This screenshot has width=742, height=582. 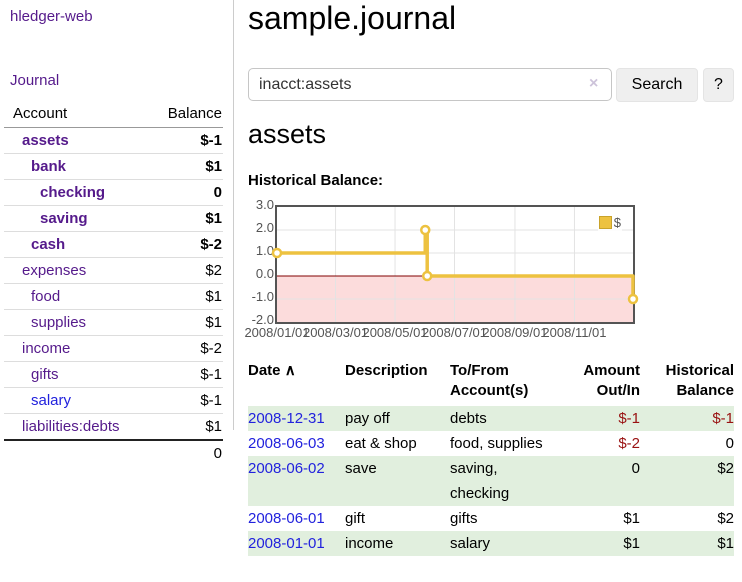 What do you see at coordinates (491, 418) in the screenshot?
I see `register-row: 2008-12-31 pay off debts $-1 $-1` at bounding box center [491, 418].